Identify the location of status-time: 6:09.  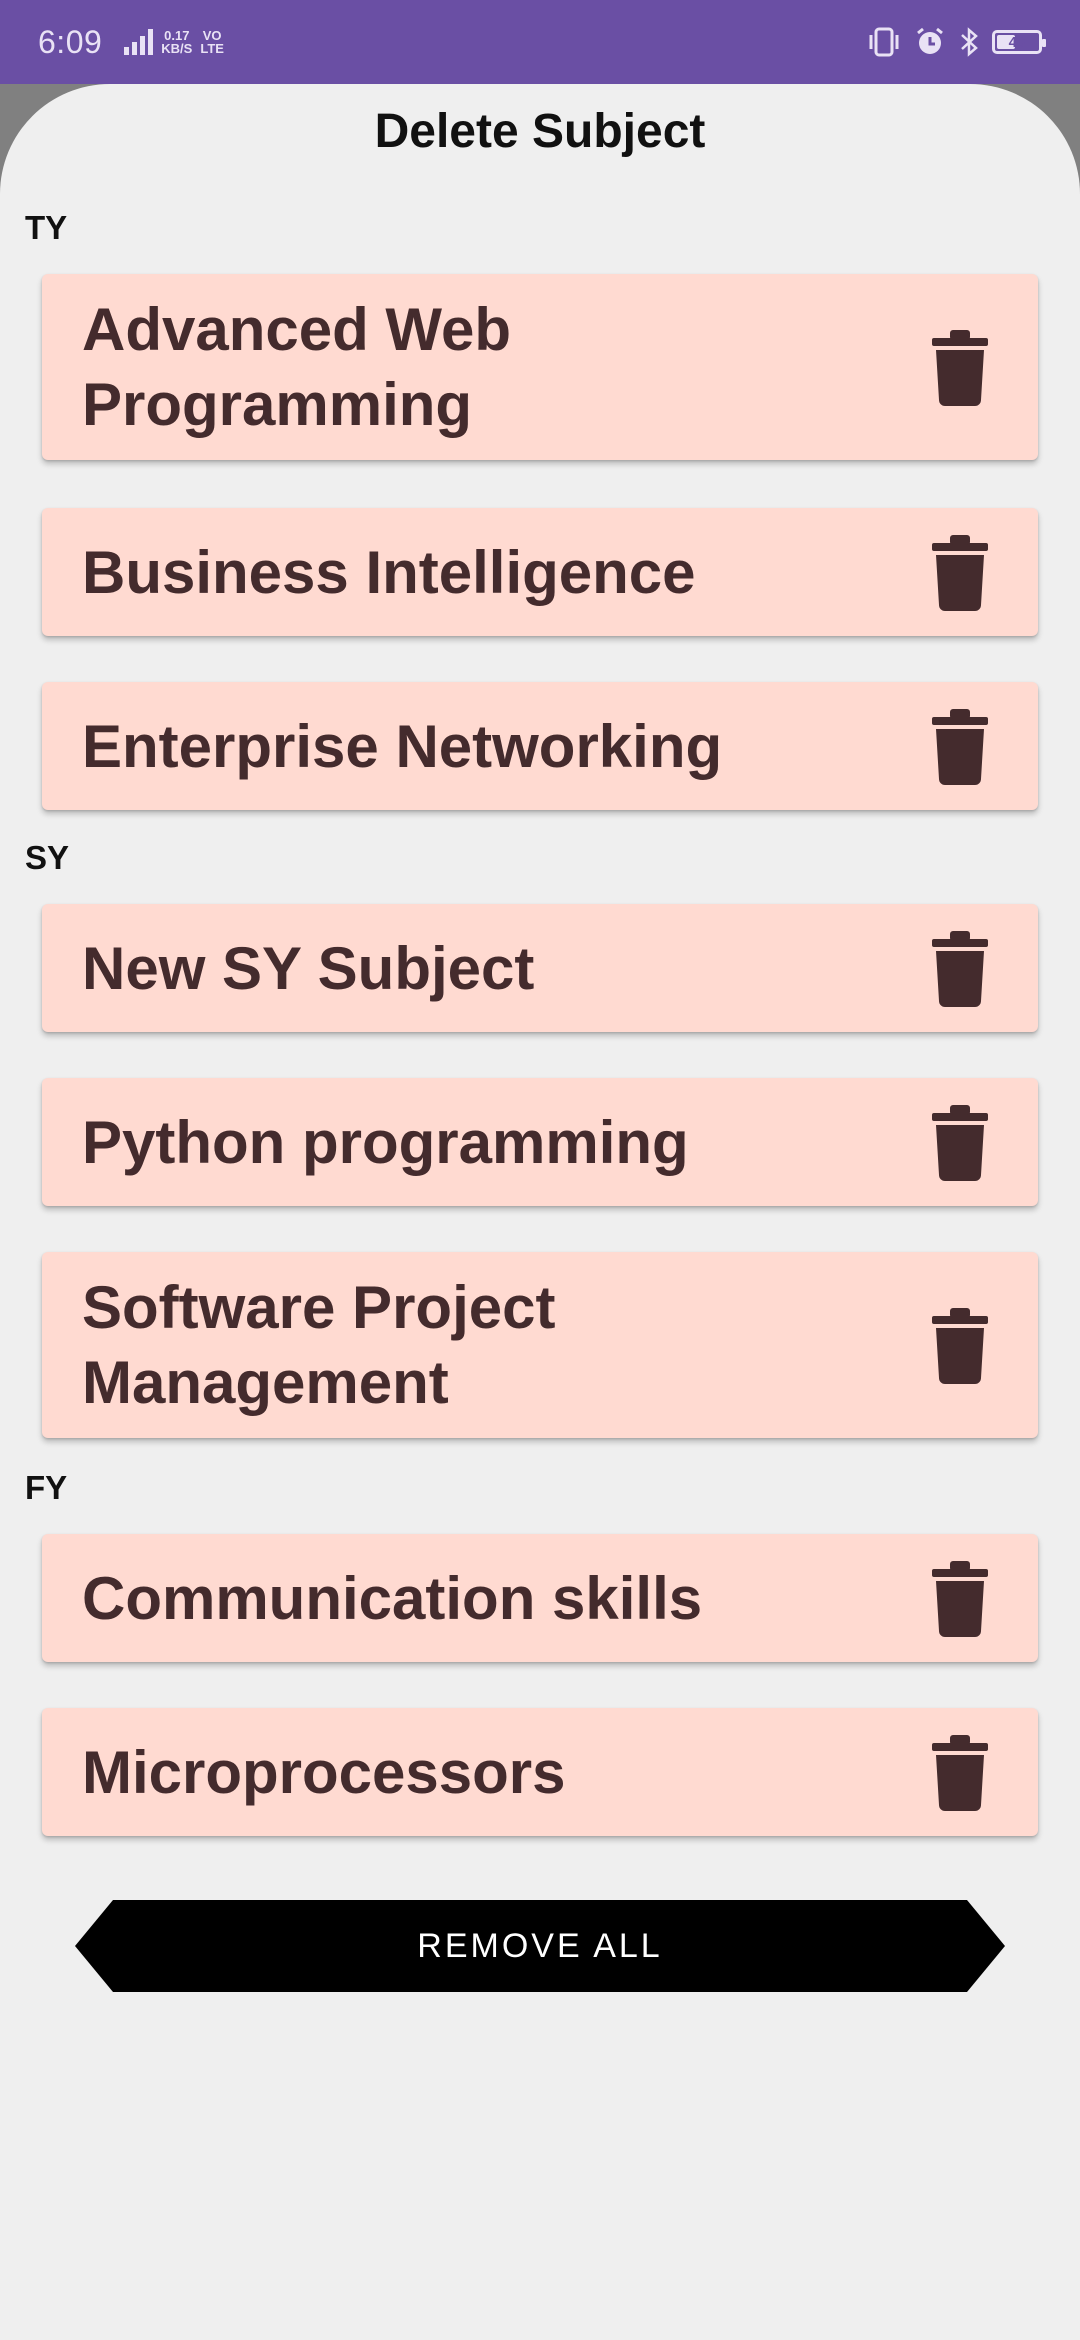
(70, 41).